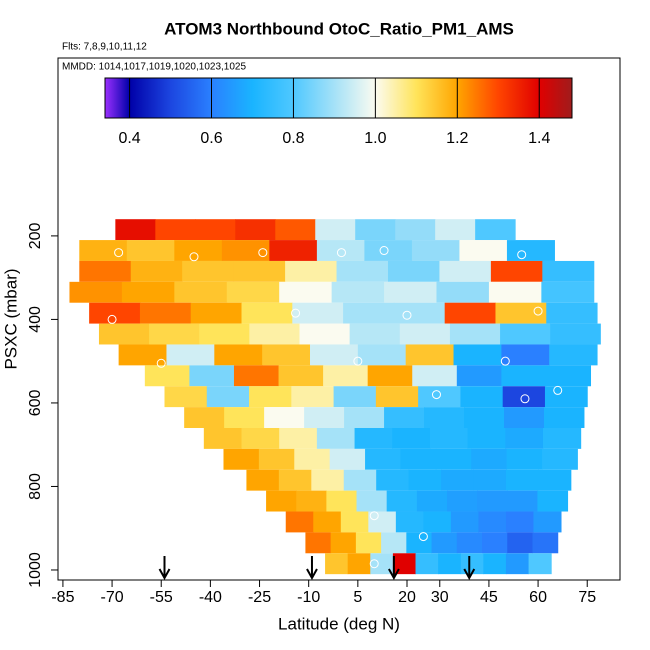 This screenshot has width=650, height=650. I want to click on x-tick-label: -70, so click(112, 597).